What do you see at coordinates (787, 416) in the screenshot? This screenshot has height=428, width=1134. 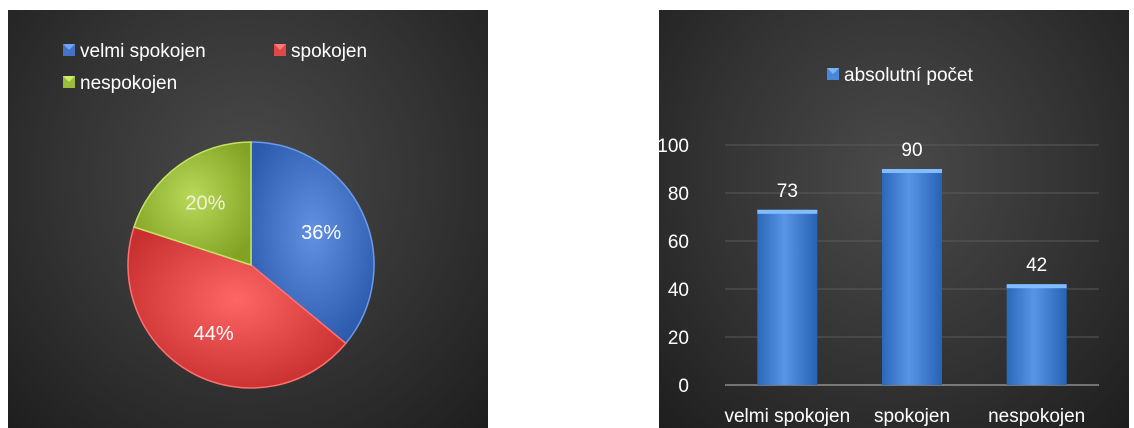 I see `x-tick-label: velmi spokojen` at bounding box center [787, 416].